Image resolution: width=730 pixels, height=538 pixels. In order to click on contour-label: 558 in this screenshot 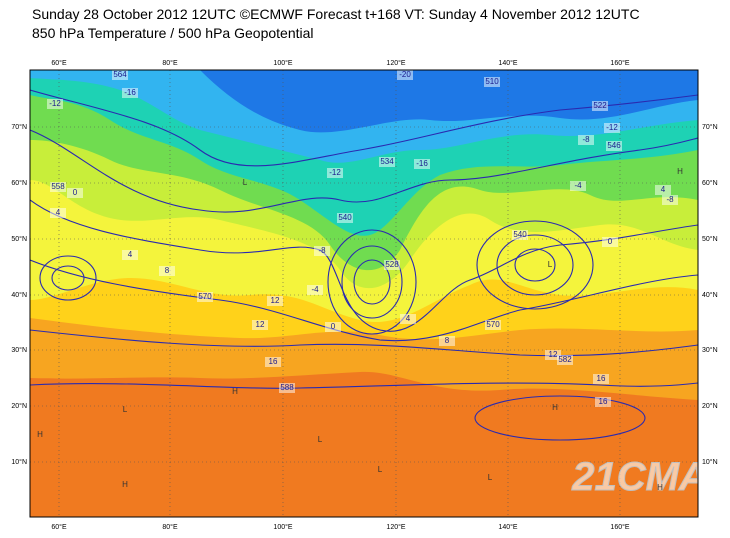, I will do `click(58, 186)`.